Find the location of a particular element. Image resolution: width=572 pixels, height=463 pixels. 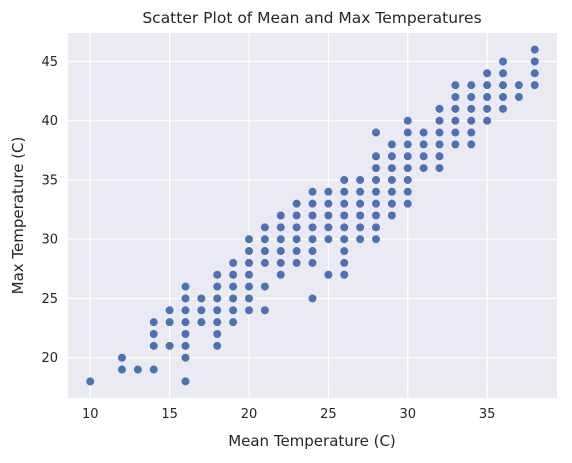

y-tick-label: 20 is located at coordinates (49, 358).